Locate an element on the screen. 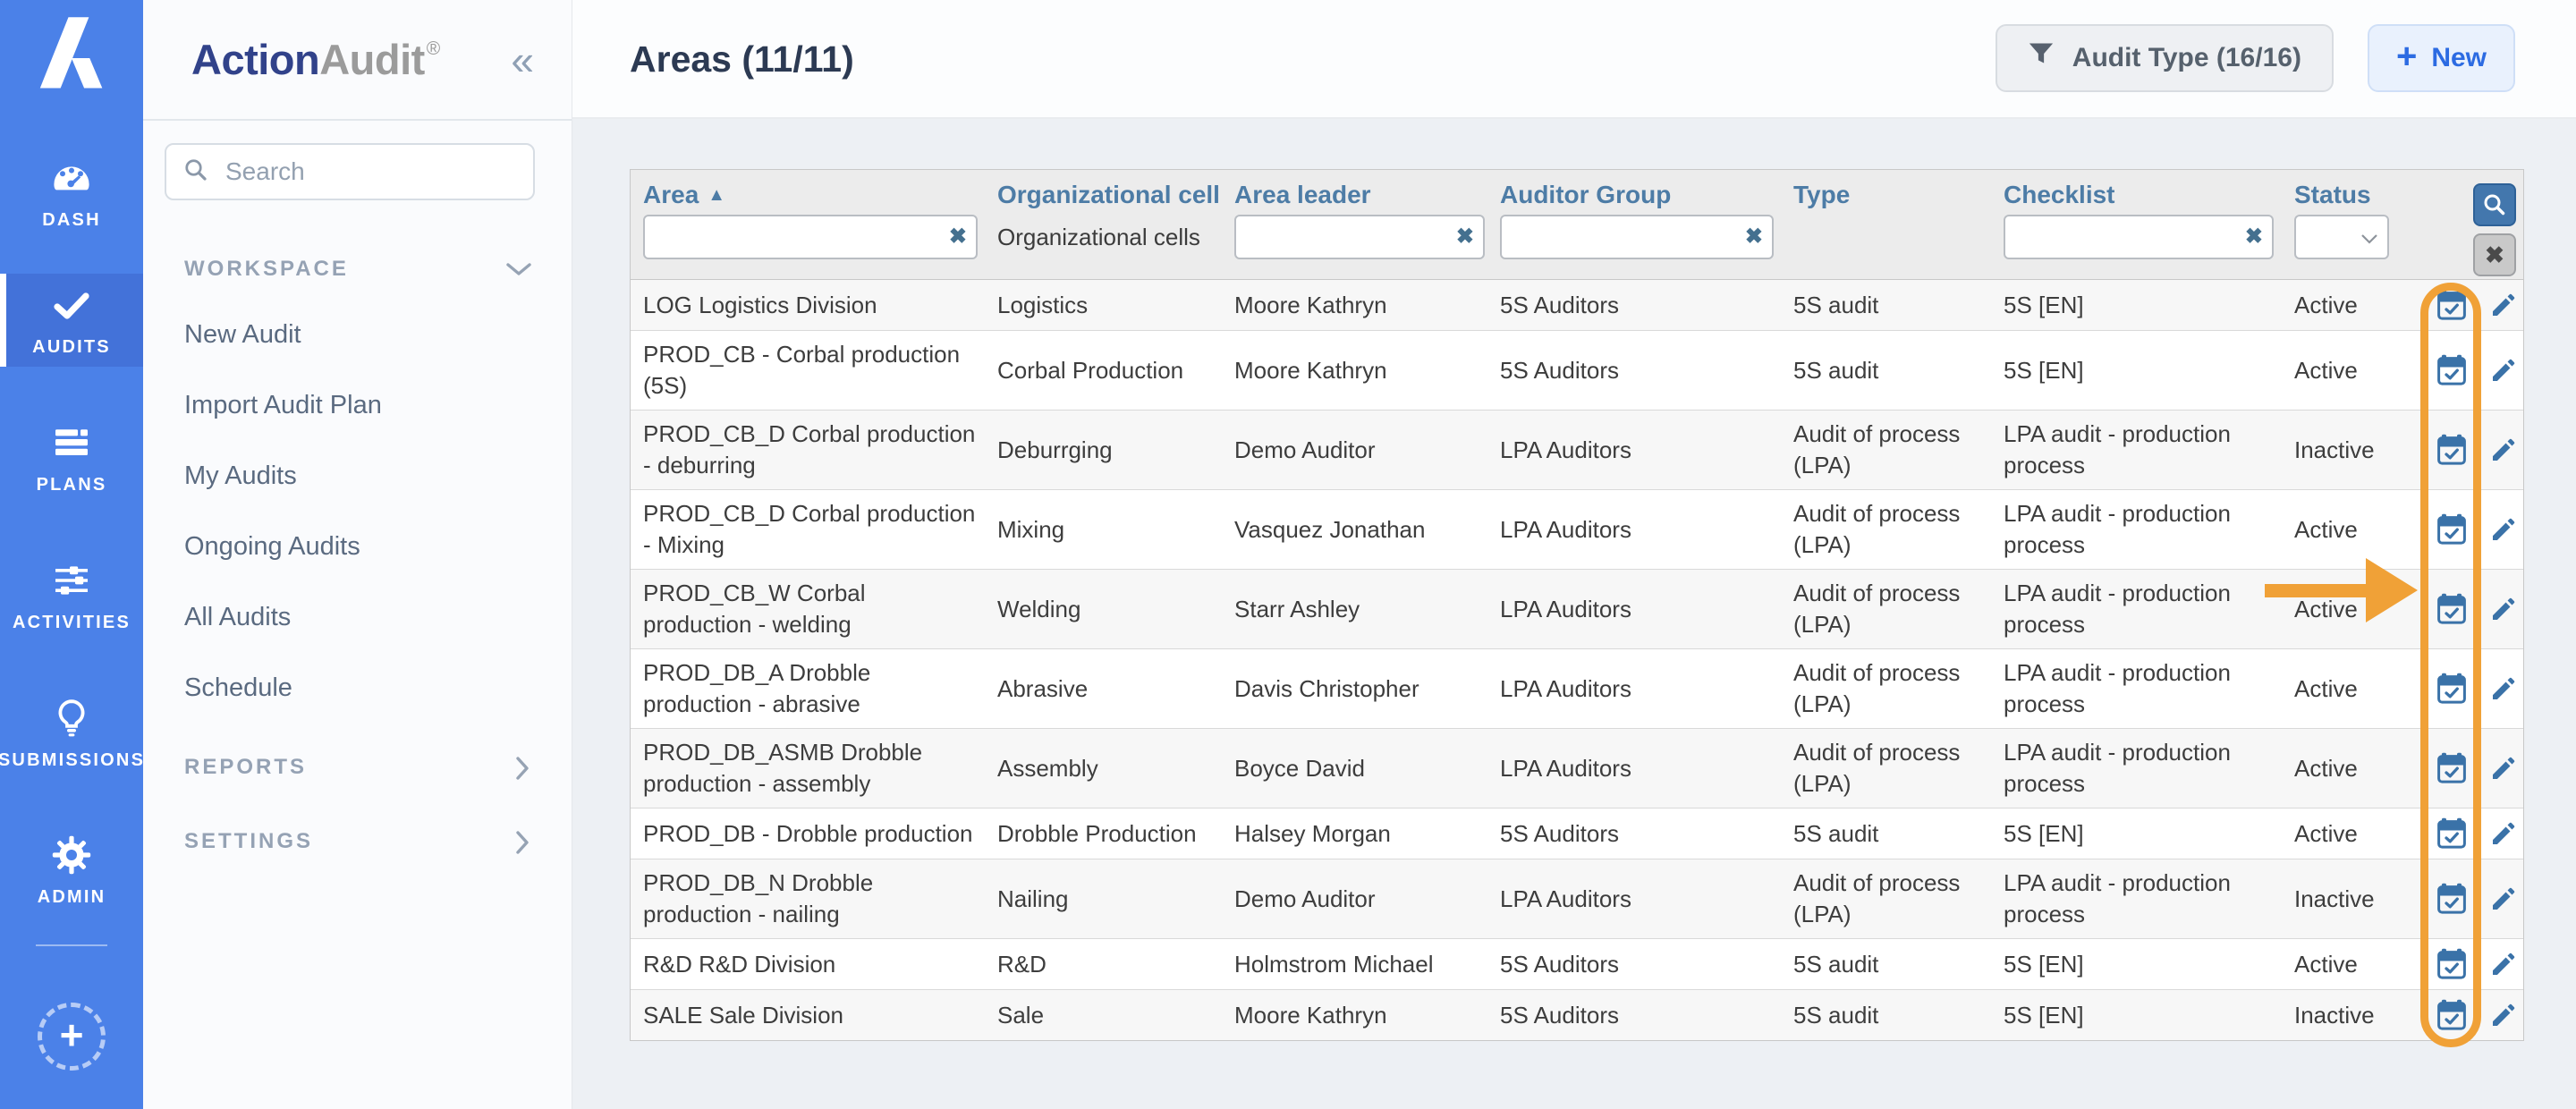 The width and height of the screenshot is (2576, 1109). sidebar-item-all-audits: All Audits is located at coordinates (238, 616).